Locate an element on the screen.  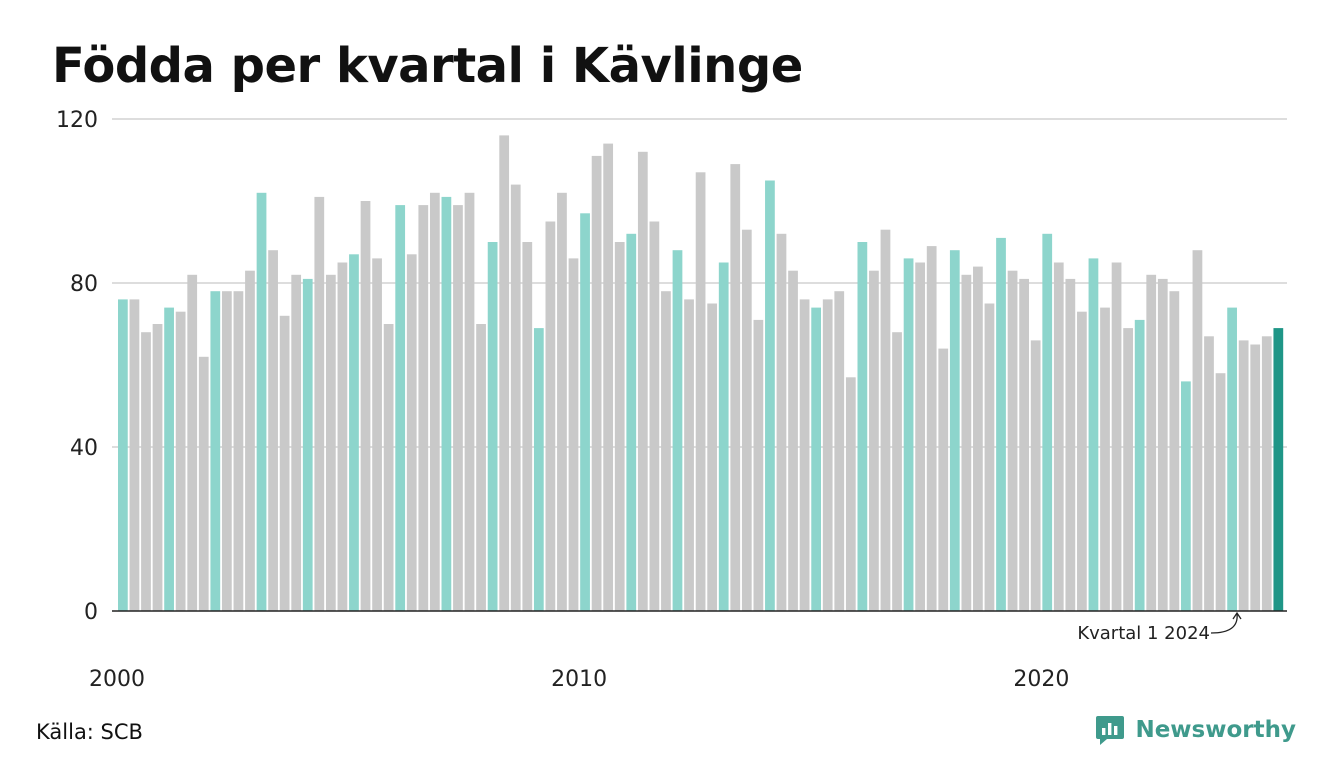
bar: 2019 K2: 83 is located at coordinates (1012, 440).